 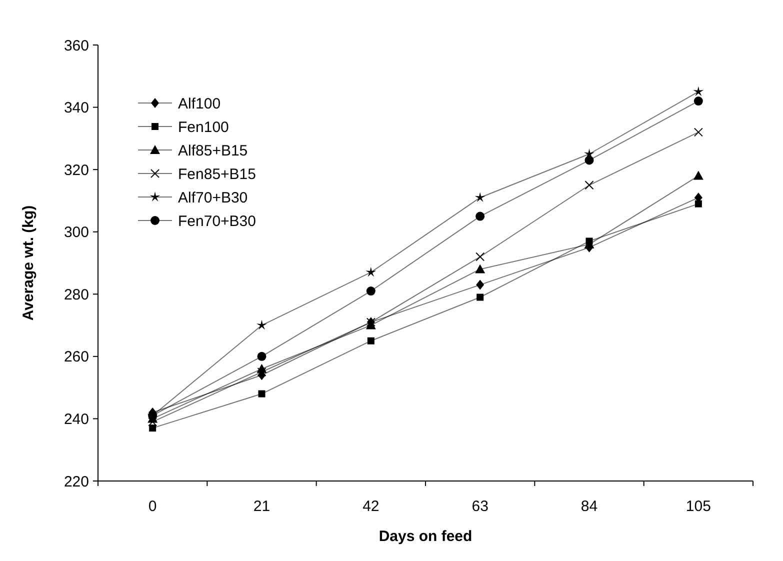 What do you see at coordinates (152, 506) in the screenshot?
I see `x-tick-label: 0` at bounding box center [152, 506].